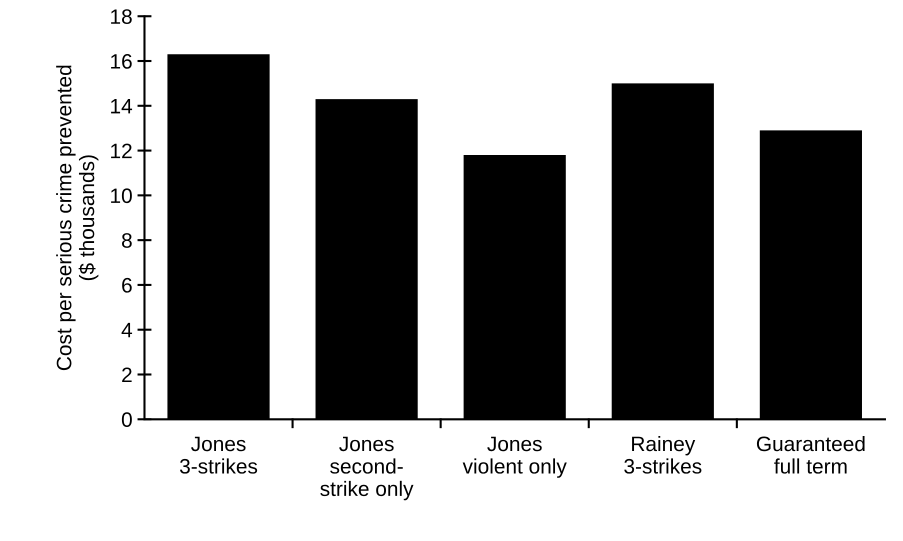  I want to click on y-tick-label: 6, so click(127, 285).